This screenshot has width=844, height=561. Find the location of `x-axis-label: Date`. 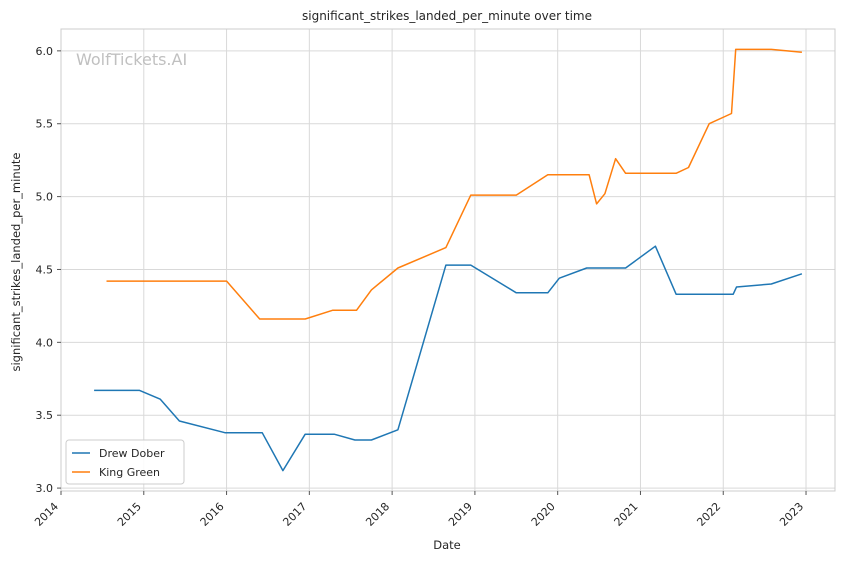

x-axis-label: Date is located at coordinates (447, 545).